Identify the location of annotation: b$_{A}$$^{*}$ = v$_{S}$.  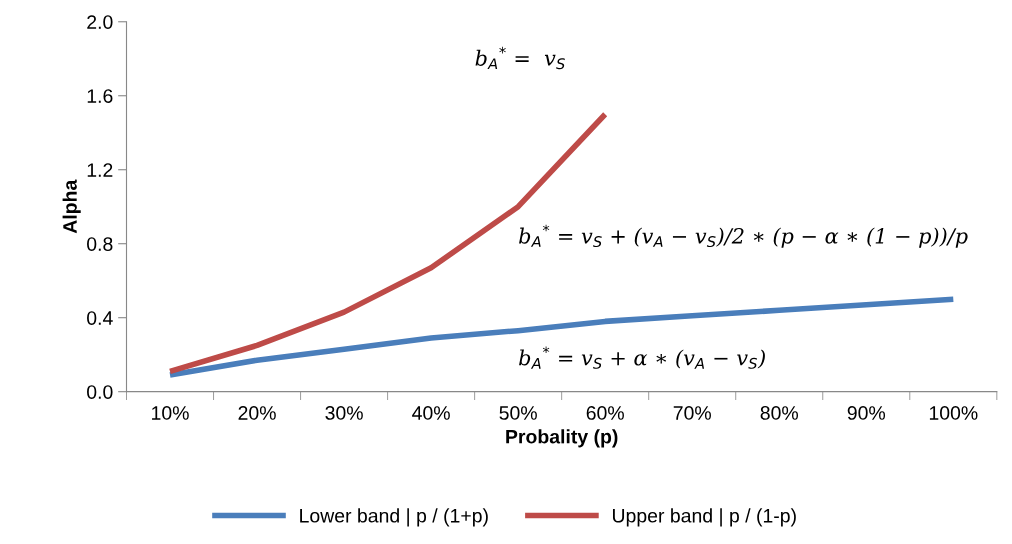
(520, 58).